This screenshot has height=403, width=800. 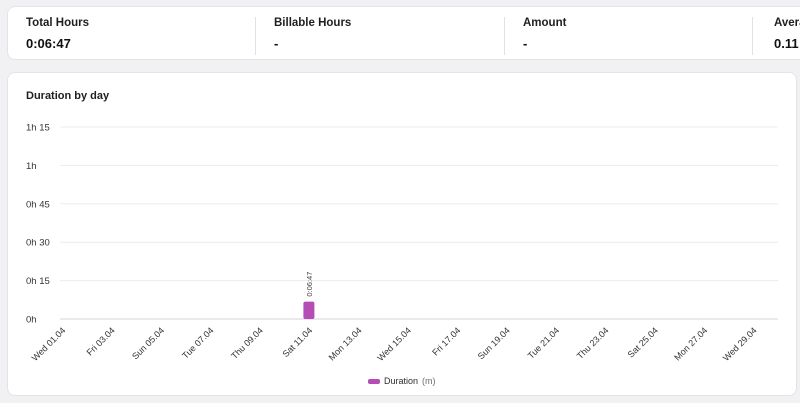 I want to click on y-tick-label: 0h 30, so click(x=38, y=243).